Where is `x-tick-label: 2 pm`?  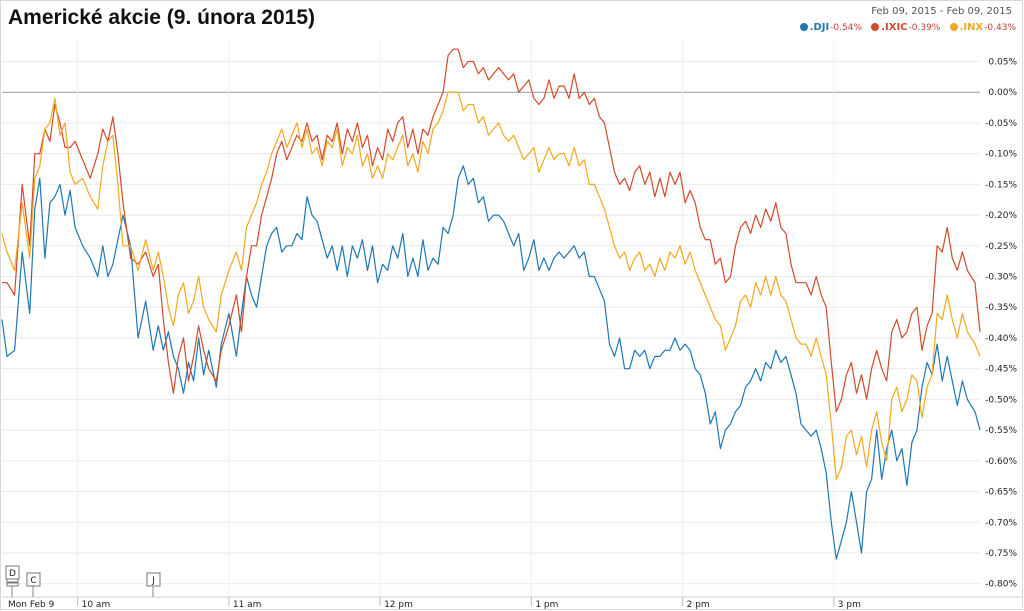 x-tick-label: 2 pm is located at coordinates (698, 605).